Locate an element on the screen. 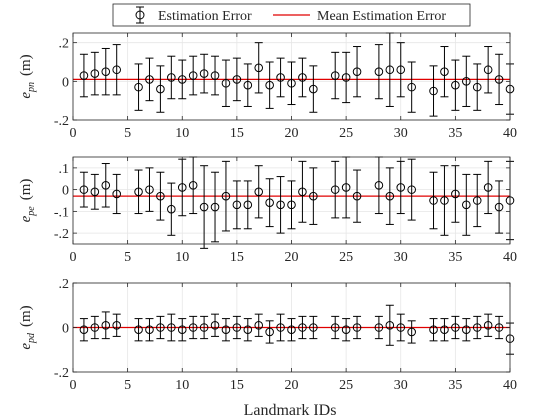  y-axis-label: epn(m) is located at coordinates (27, 76).